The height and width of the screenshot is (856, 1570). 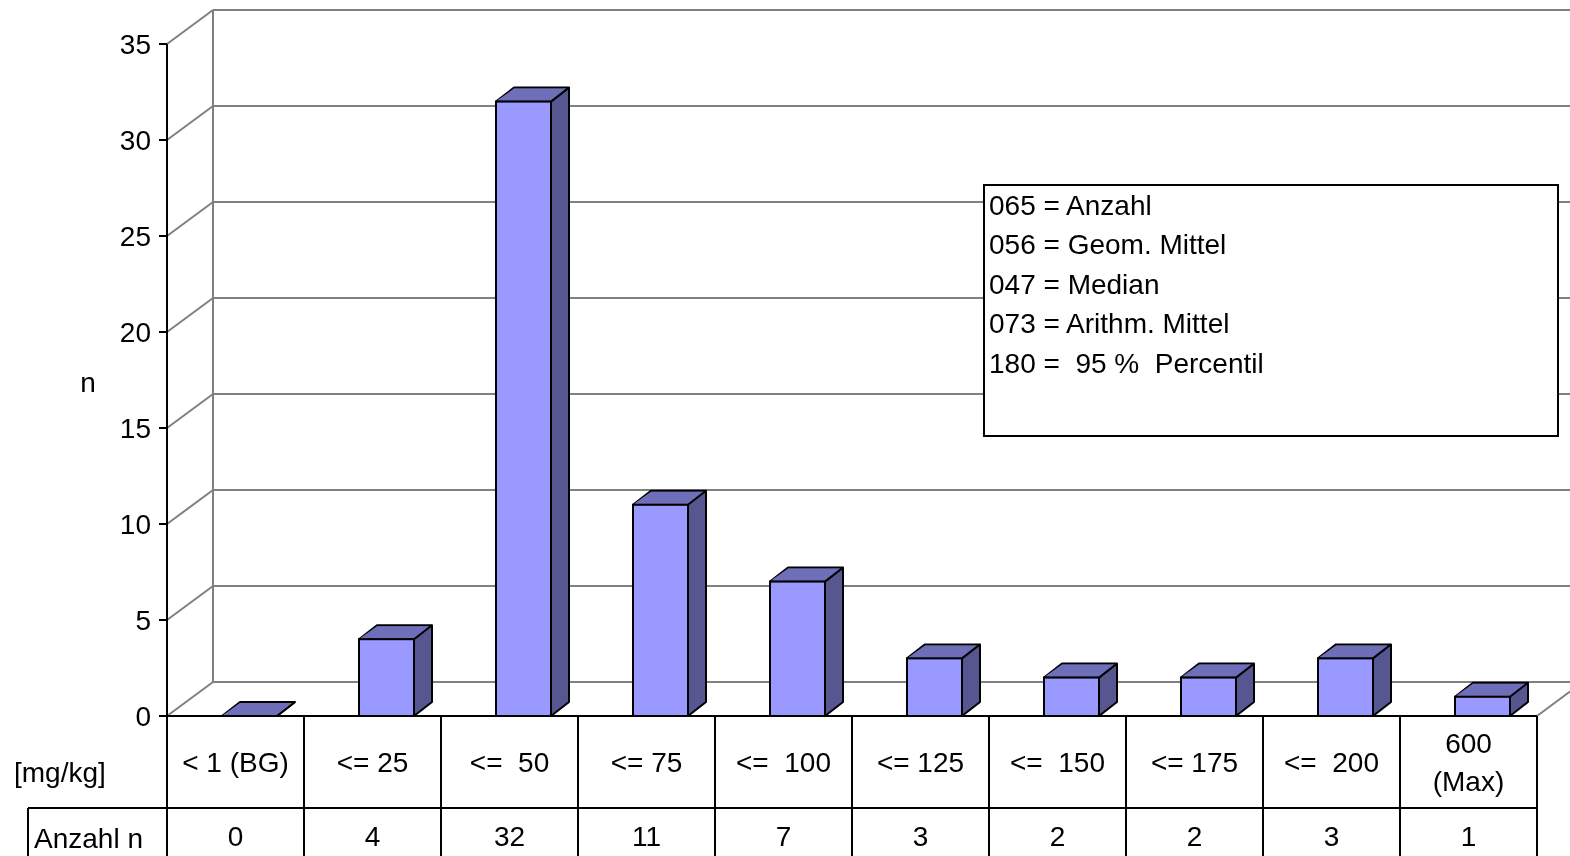 What do you see at coordinates (88, 382) in the screenshot?
I see `y-axis-title: n` at bounding box center [88, 382].